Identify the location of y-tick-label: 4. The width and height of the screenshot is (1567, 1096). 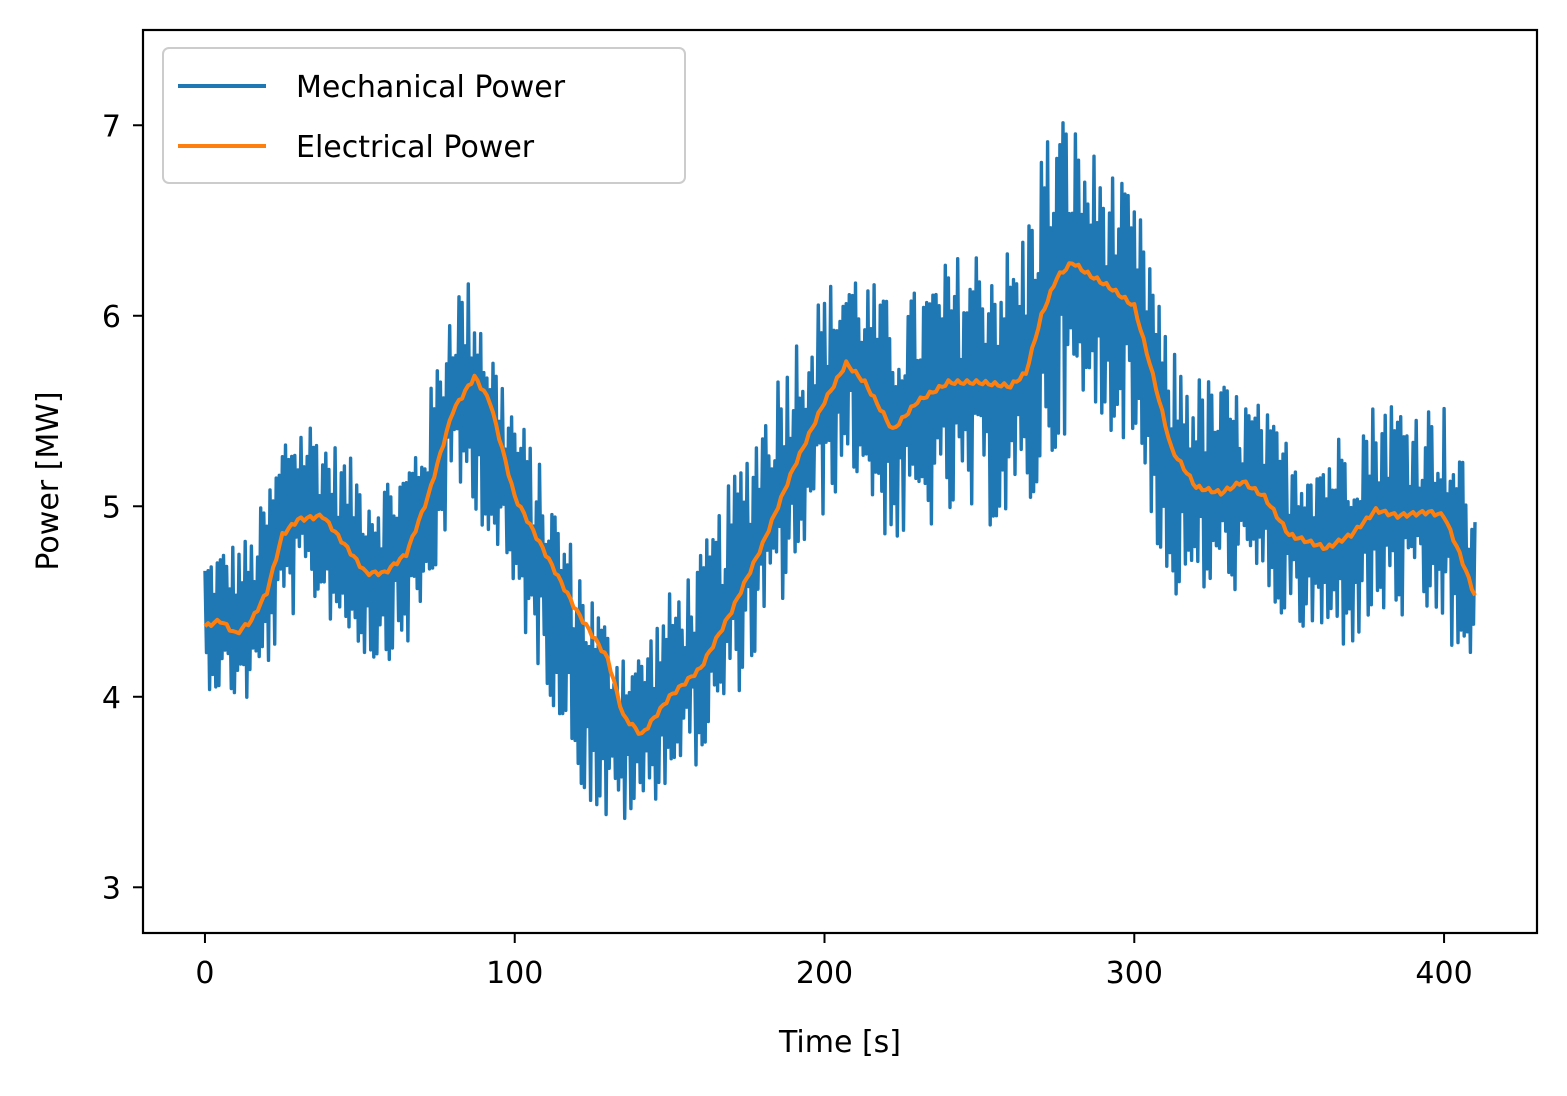
(111, 698).